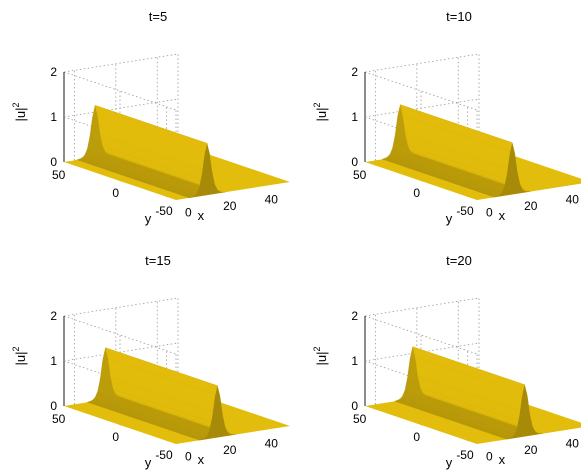  What do you see at coordinates (459, 16) in the screenshot?
I see `panel-title: t=10` at bounding box center [459, 16].